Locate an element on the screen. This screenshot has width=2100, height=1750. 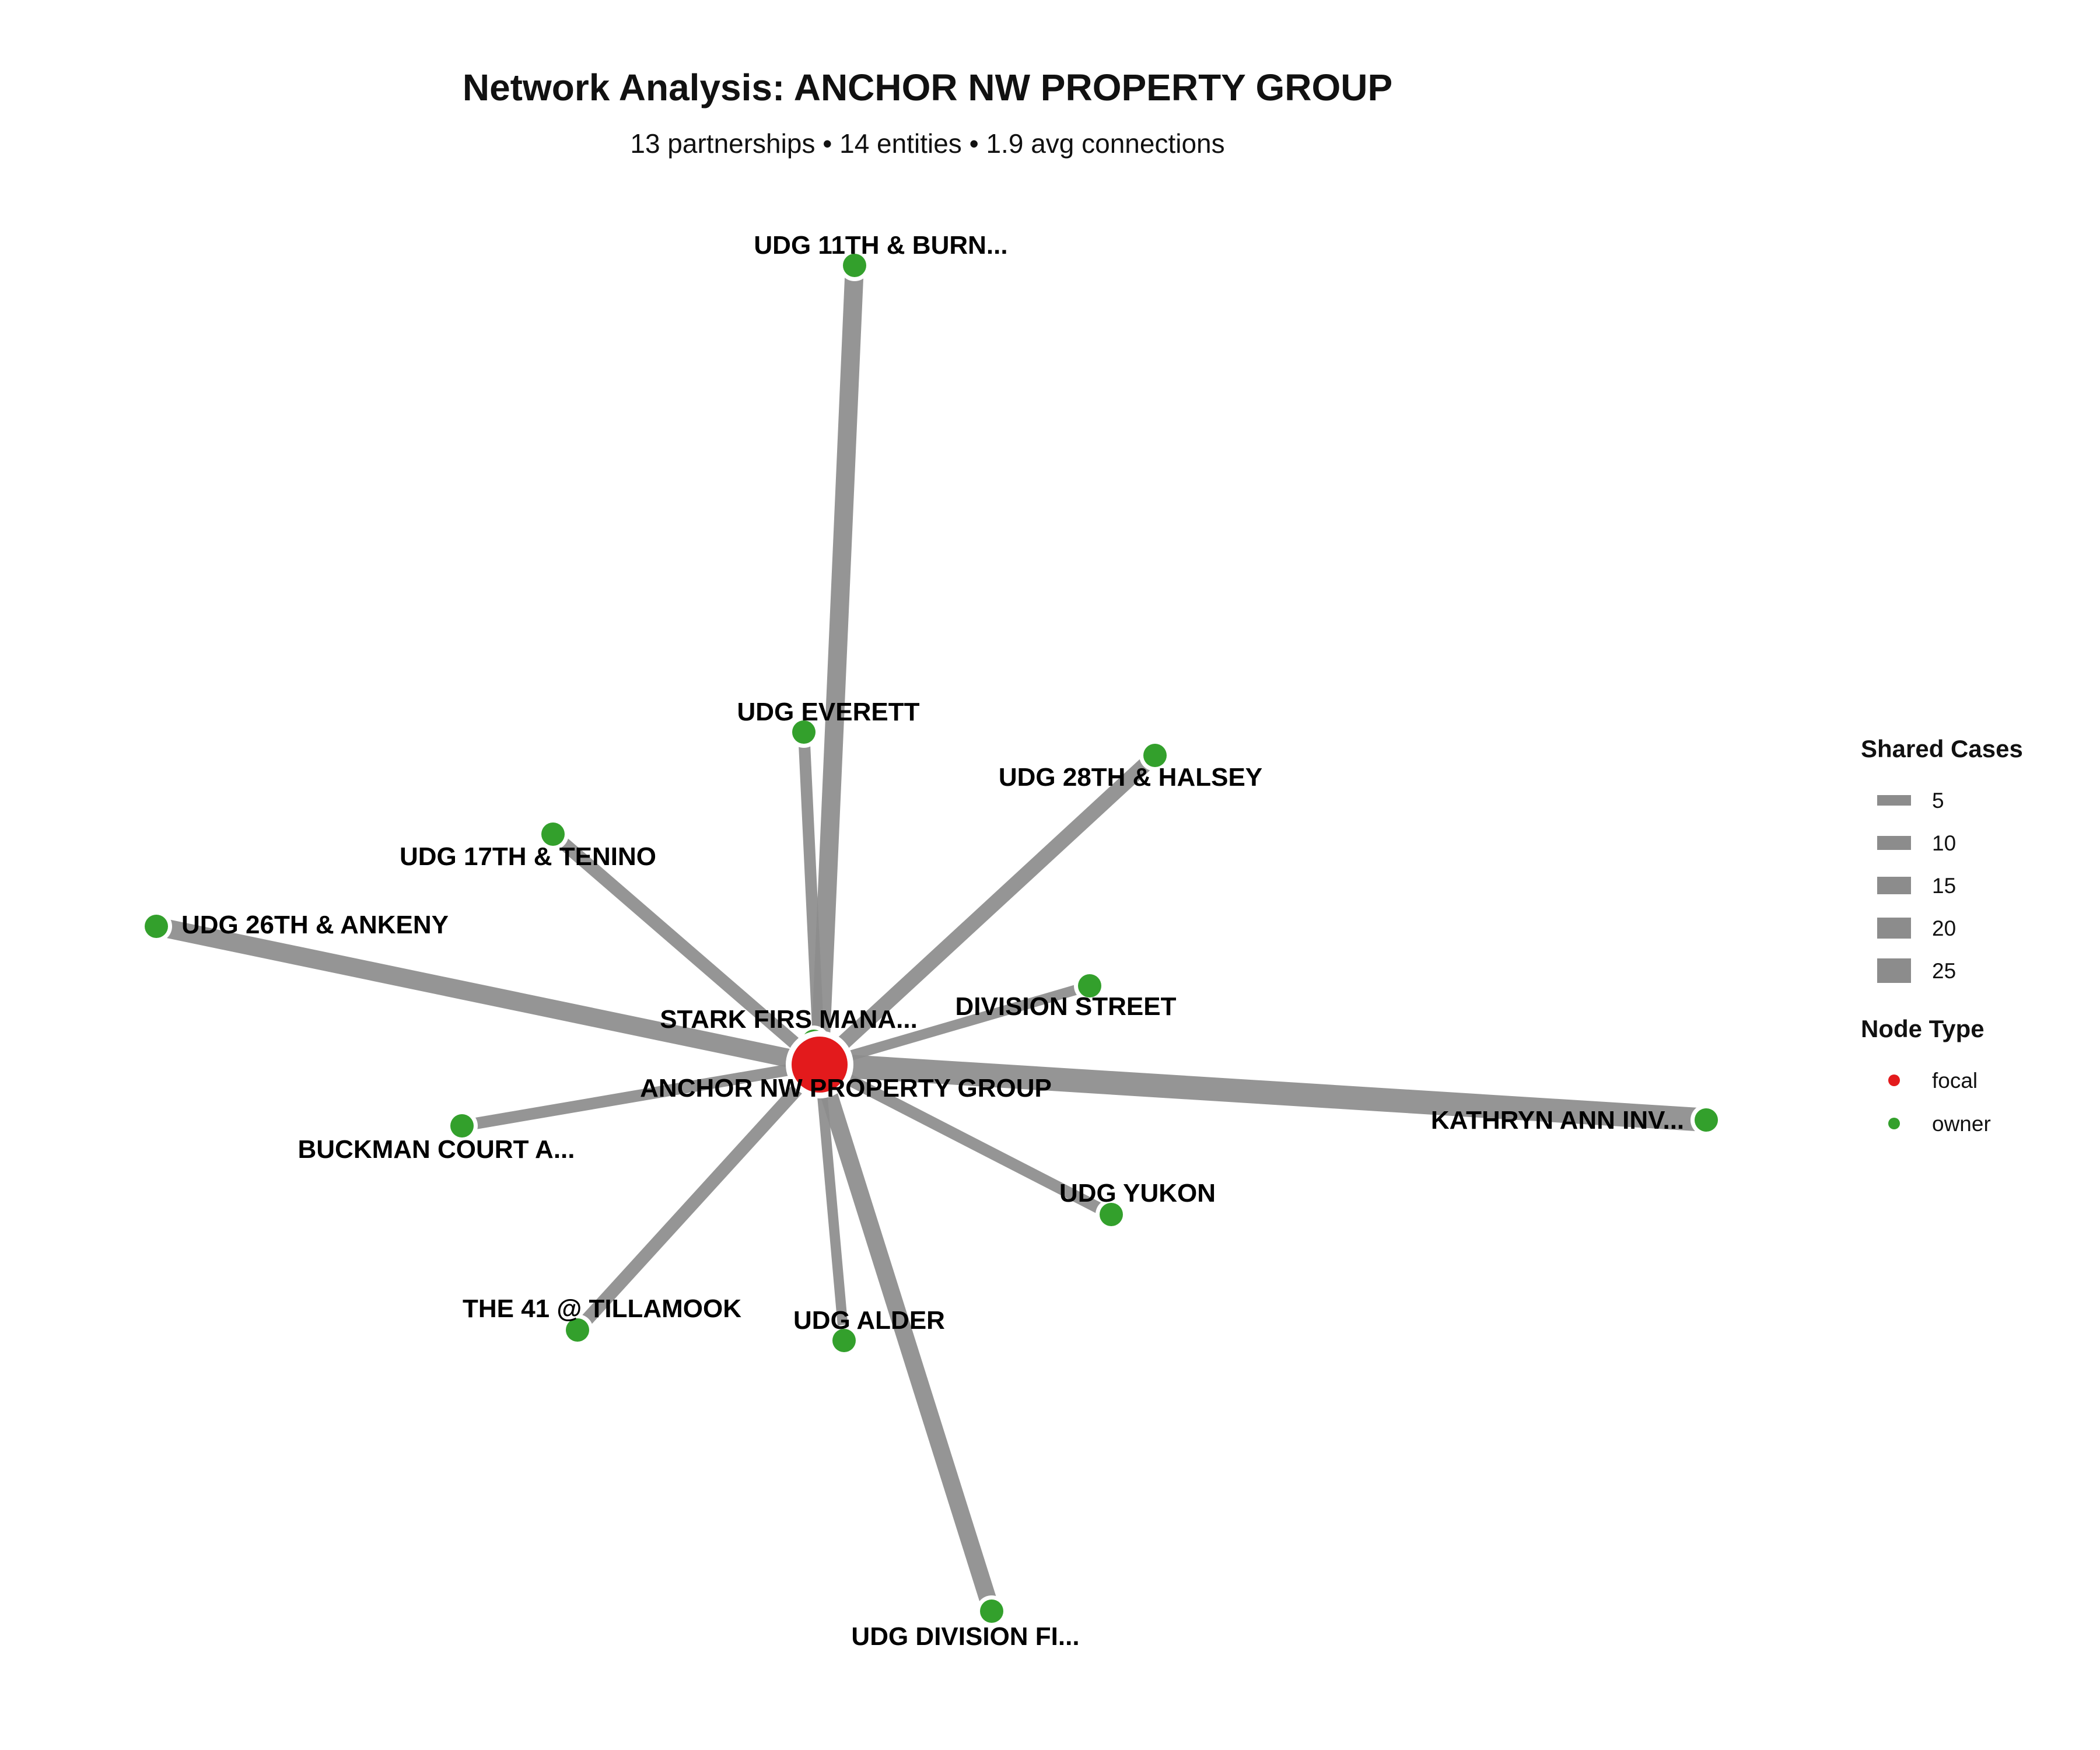
node-label-alder: UDG ALDER is located at coordinates (869, 1321).